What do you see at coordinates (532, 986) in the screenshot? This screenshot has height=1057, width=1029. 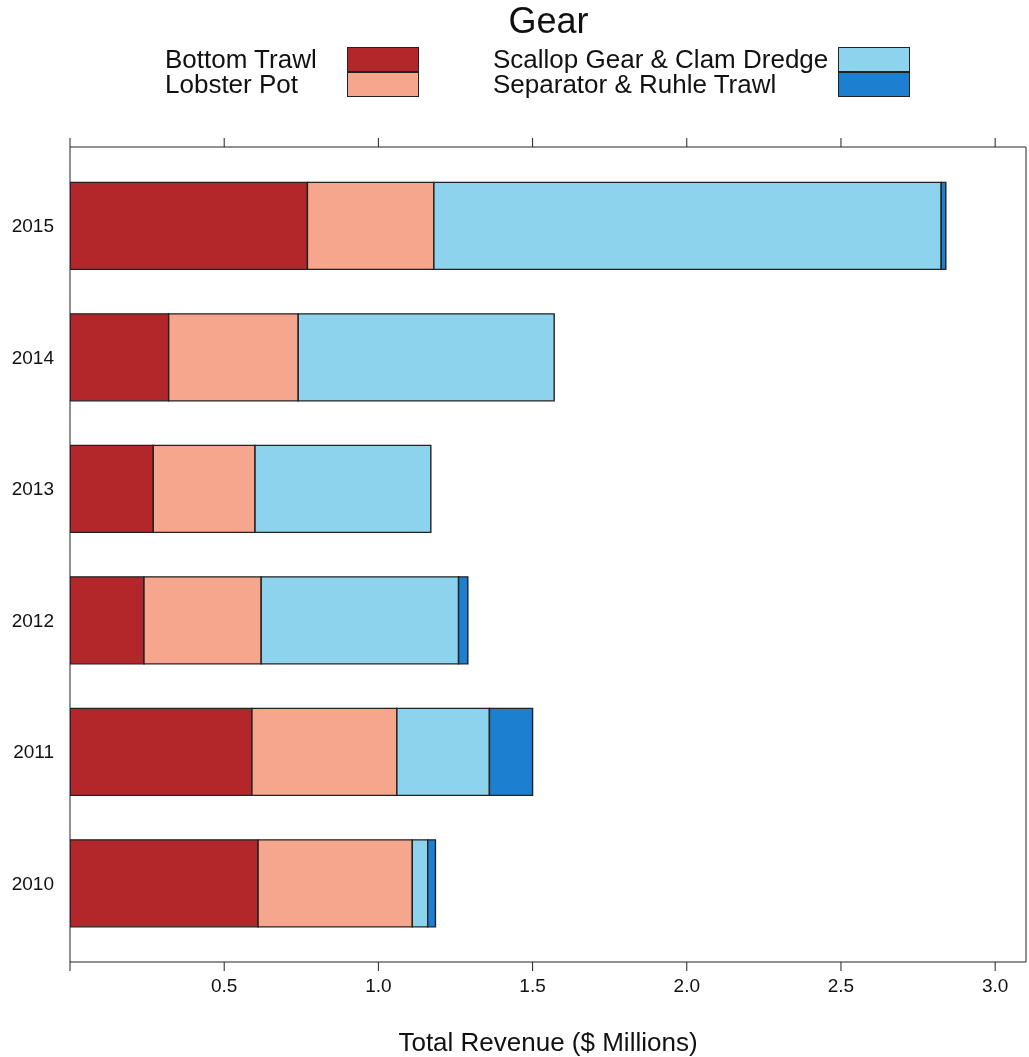 I see `x-tick-label: 1.5` at bounding box center [532, 986].